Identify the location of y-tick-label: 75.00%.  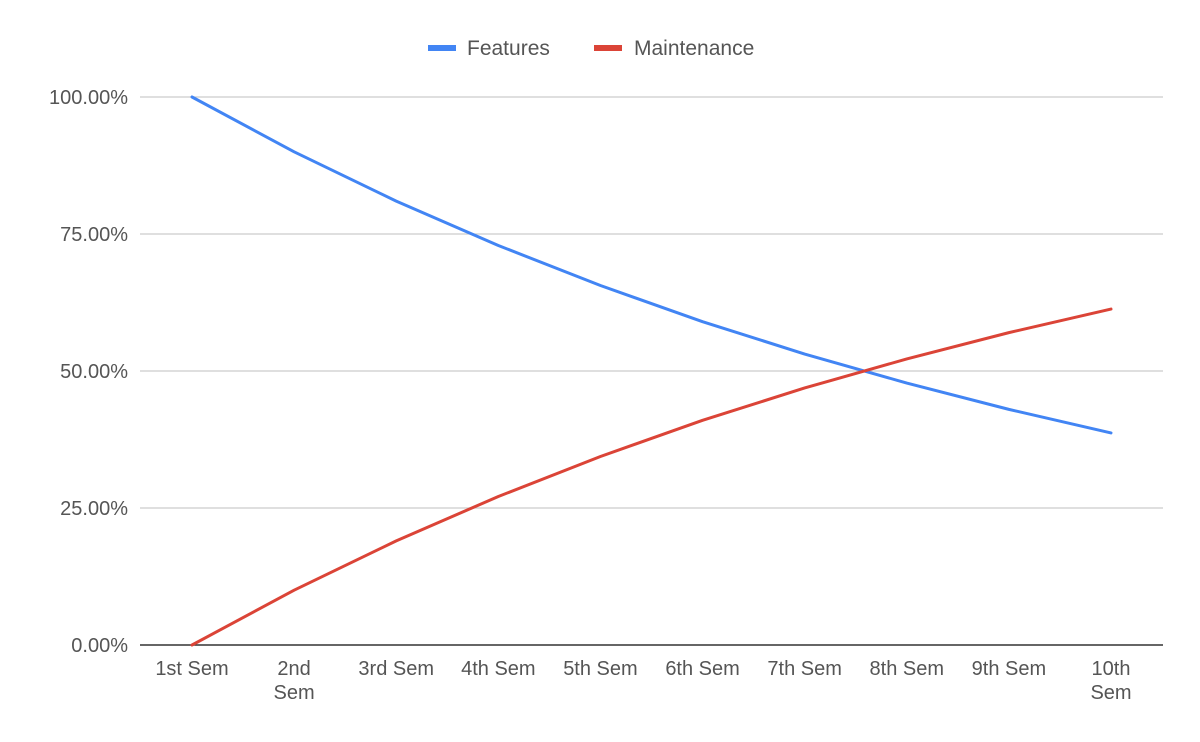
(94, 235).